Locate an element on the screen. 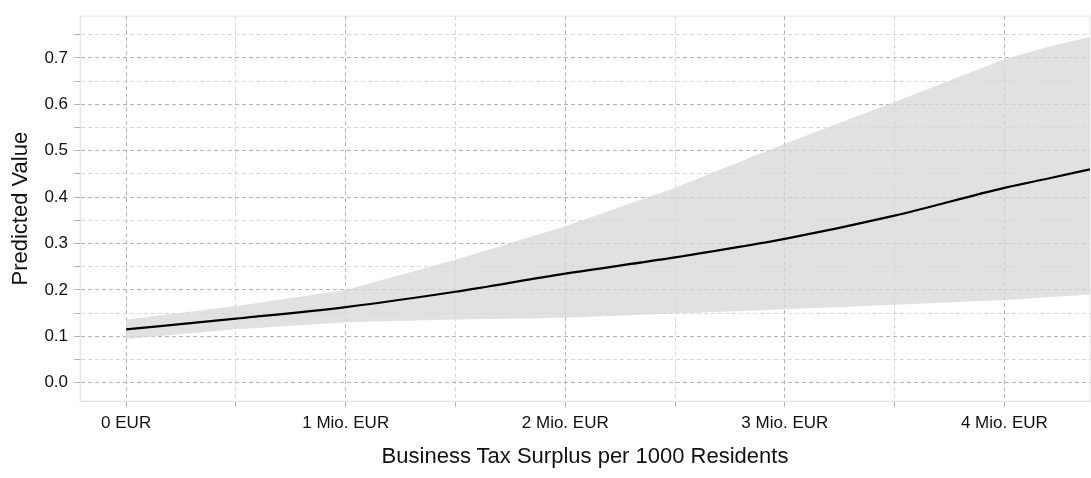 This screenshot has width=1091, height=478. y-tick-label: 0.7 is located at coordinates (56, 57).